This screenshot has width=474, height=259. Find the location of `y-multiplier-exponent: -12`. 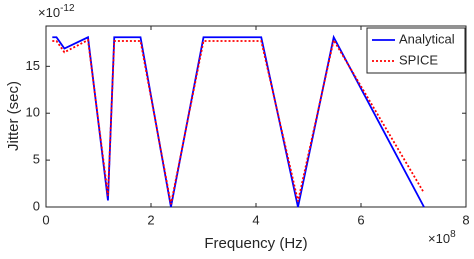

y-multiplier-exponent: -12 is located at coordinates (67, 8).